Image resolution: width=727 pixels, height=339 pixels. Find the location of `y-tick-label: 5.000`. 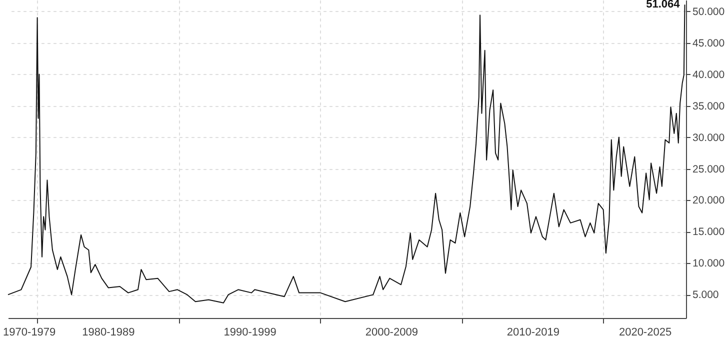

y-tick-label: 5.000 is located at coordinates (705, 295).